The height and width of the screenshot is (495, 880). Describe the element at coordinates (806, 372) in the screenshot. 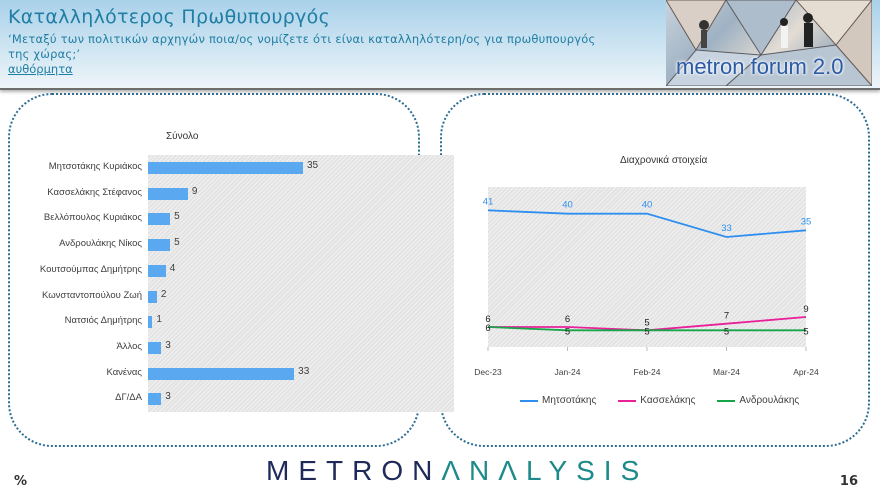

I see `x-tick-label: Apr-24` at that location.